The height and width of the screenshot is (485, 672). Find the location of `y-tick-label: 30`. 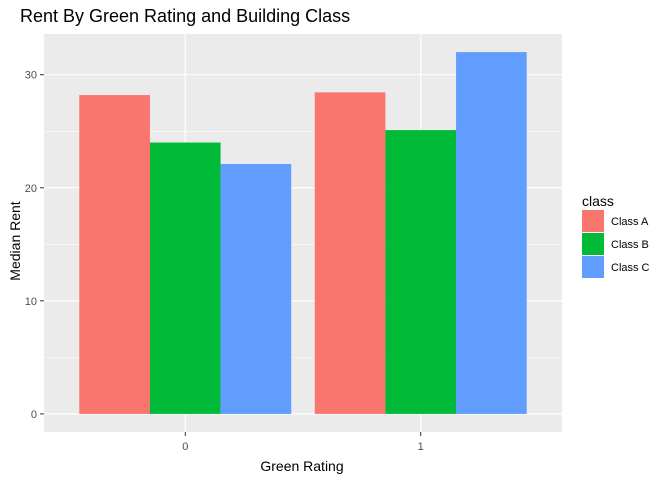

y-tick-label: 30 is located at coordinates (31, 76).